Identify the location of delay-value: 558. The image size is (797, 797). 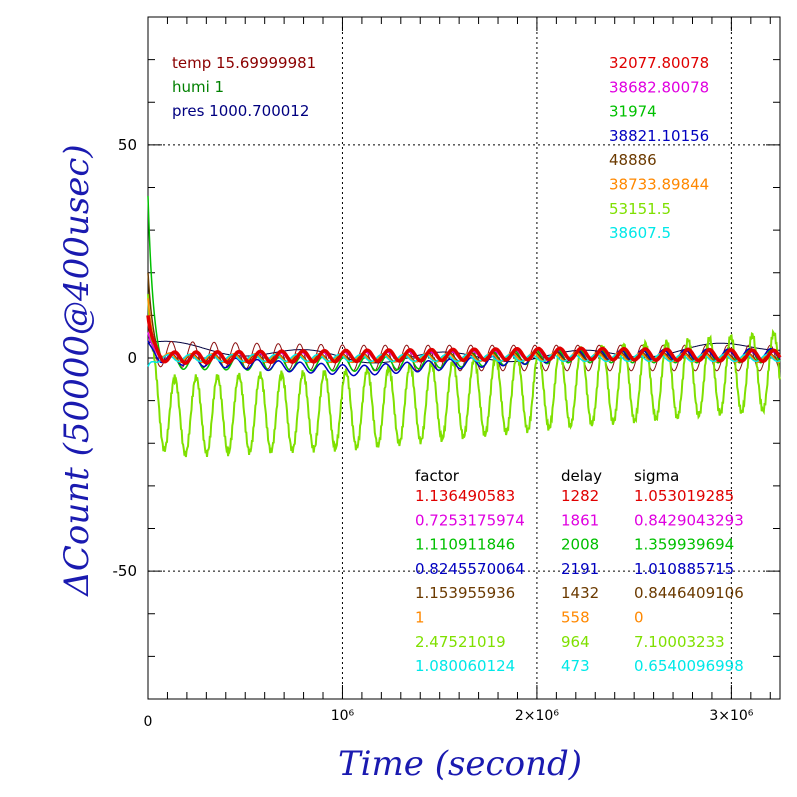
(575, 618).